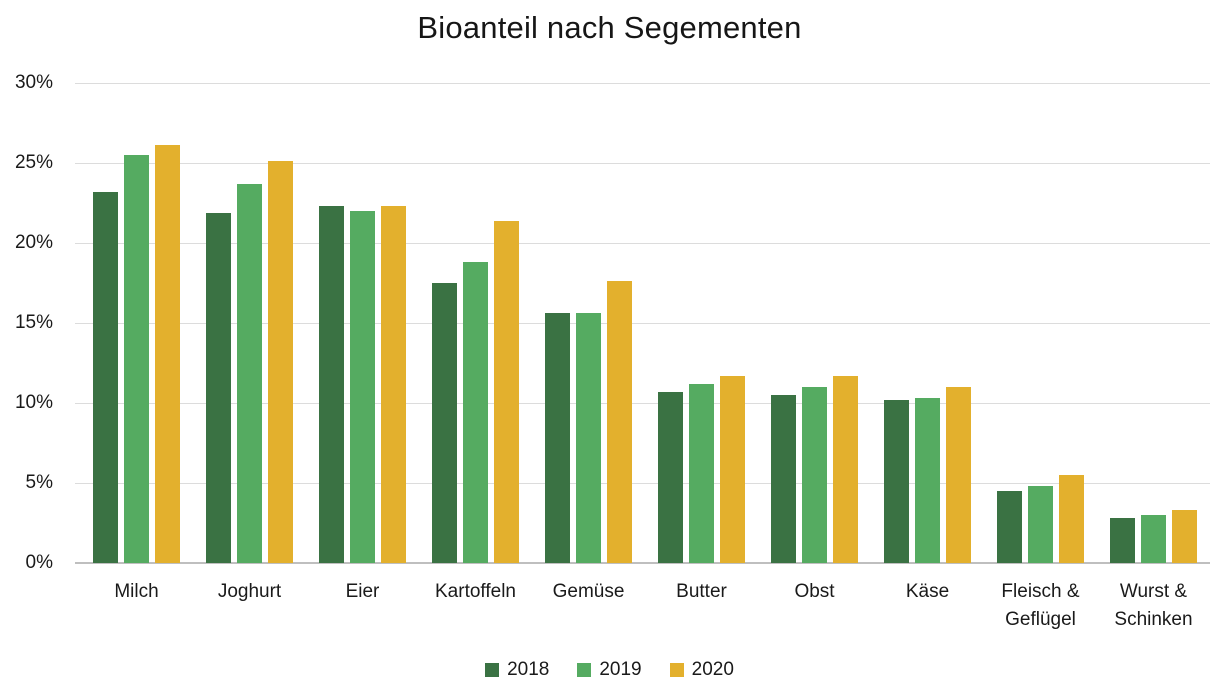 The image size is (1219, 691). Describe the element at coordinates (609, 27) in the screenshot. I see `chart-title: Bioanteil nach Segementen` at that location.